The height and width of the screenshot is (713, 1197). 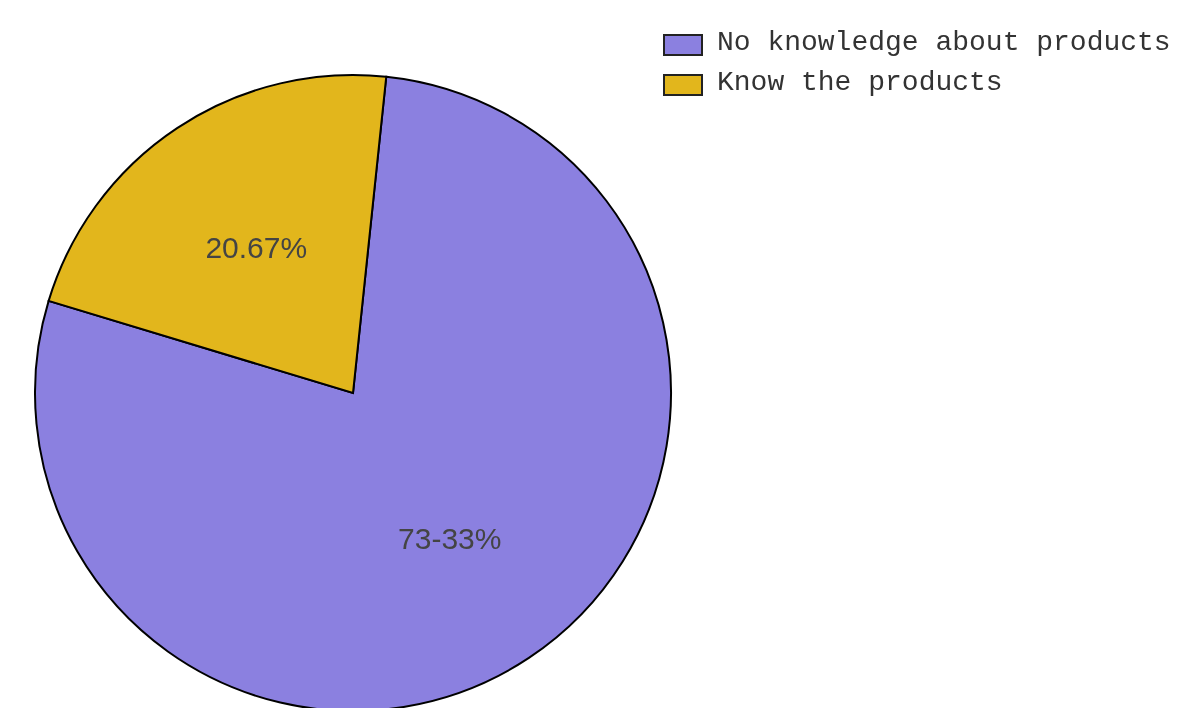 I want to click on legend-label: No knowledge about products, so click(x=944, y=42).